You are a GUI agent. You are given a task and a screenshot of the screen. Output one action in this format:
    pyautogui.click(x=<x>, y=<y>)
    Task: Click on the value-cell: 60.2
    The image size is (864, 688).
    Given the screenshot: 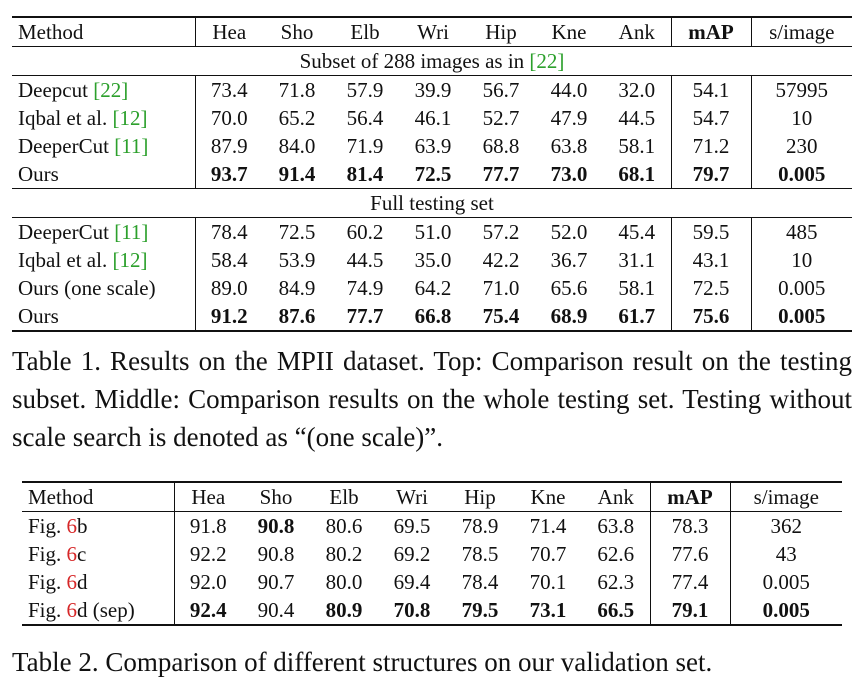 What is the action you would take?
    pyautogui.click(x=365, y=232)
    